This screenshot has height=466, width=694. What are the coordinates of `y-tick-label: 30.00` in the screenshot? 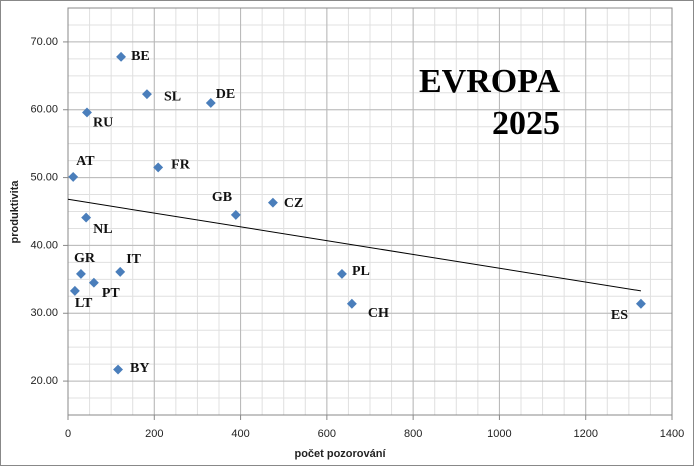 It's located at (44, 313).